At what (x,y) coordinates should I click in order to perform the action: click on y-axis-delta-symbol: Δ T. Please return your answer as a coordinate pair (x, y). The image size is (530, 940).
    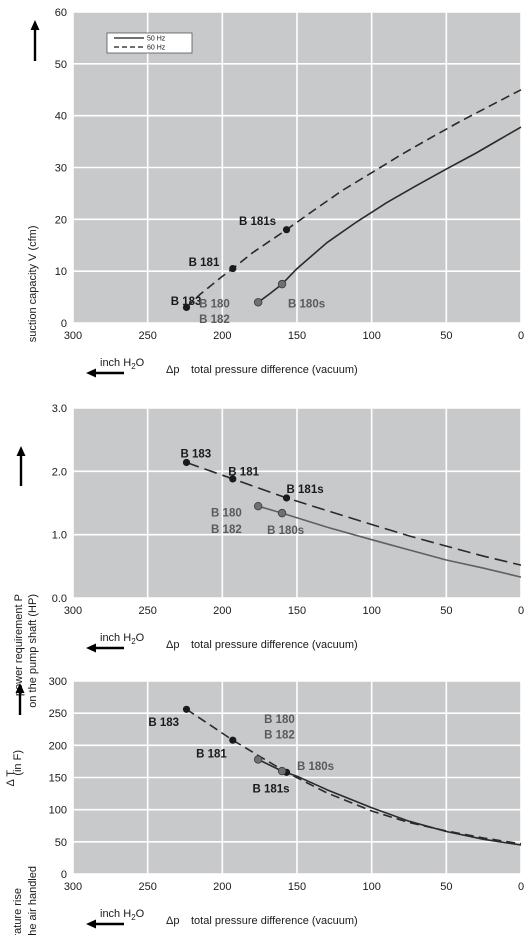
    Looking at the image, I should click on (11, 778).